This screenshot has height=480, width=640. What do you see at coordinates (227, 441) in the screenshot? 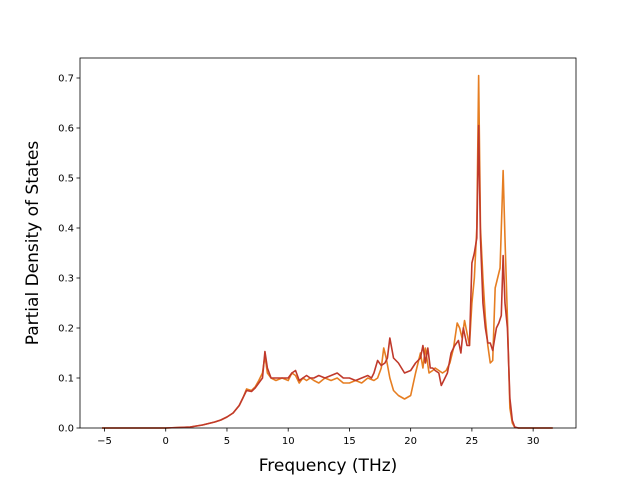
I see `x-tick-label: 5` at bounding box center [227, 441].